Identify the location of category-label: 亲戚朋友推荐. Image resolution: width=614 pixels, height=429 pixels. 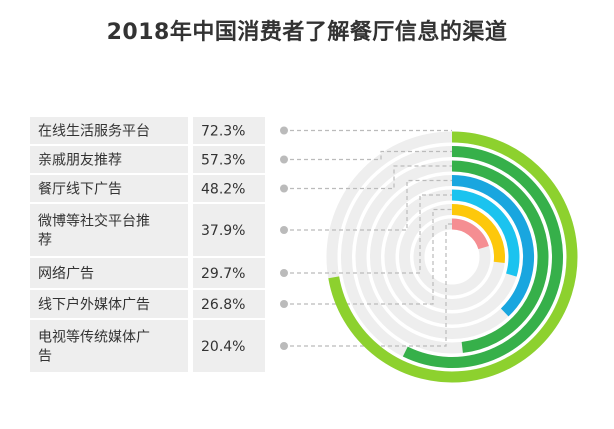
(80, 161).